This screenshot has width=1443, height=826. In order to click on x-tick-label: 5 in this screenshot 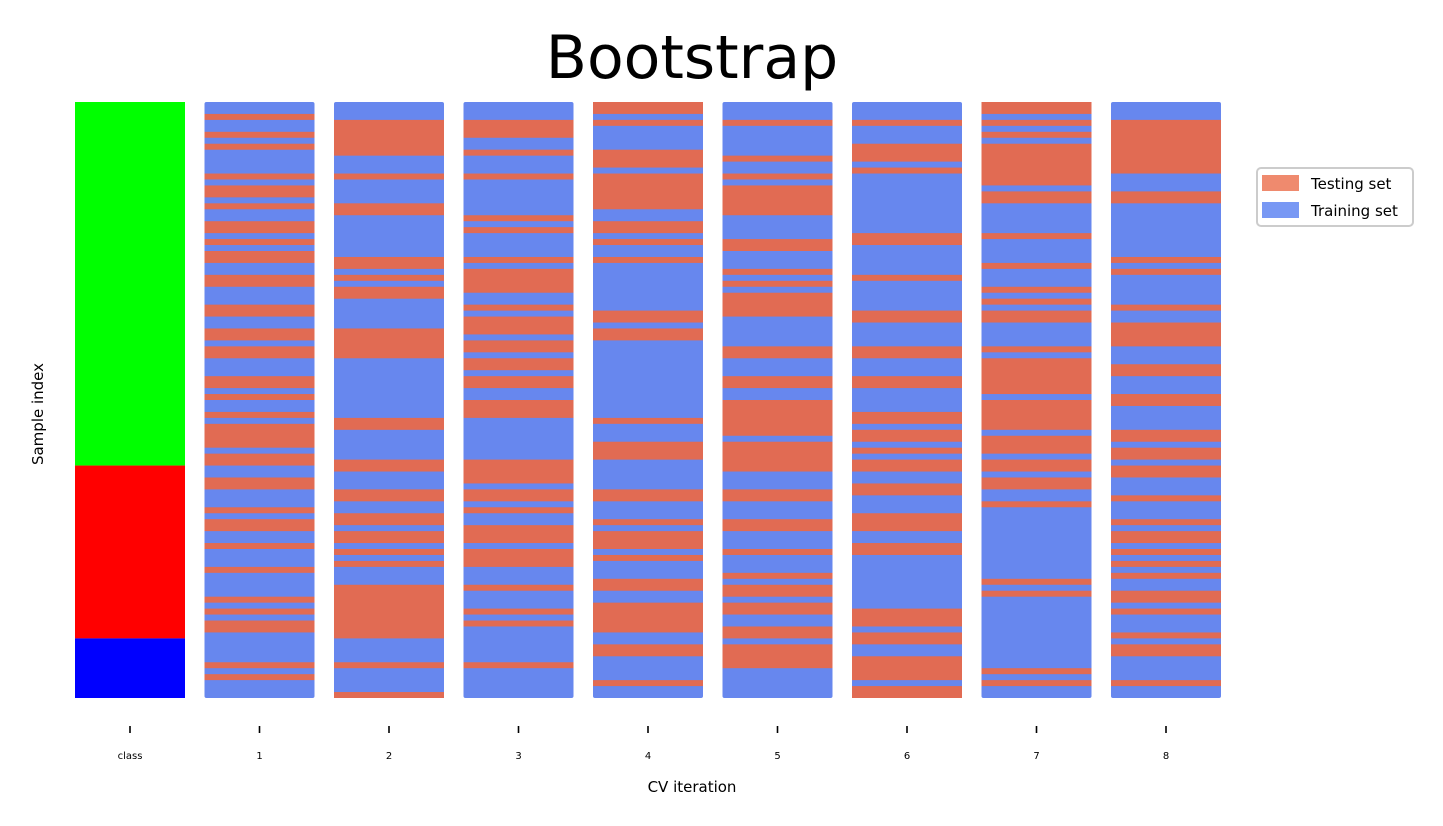, I will do `click(777, 756)`.